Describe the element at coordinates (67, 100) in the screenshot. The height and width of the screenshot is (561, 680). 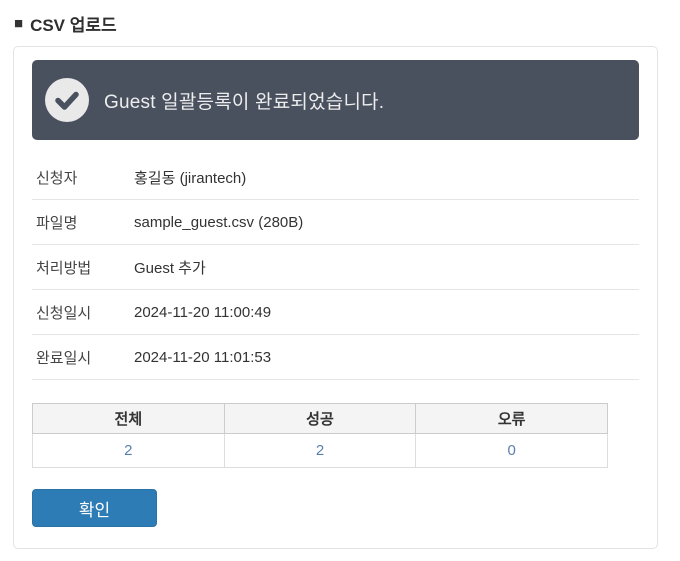
I see `check-circle-icon` at that location.